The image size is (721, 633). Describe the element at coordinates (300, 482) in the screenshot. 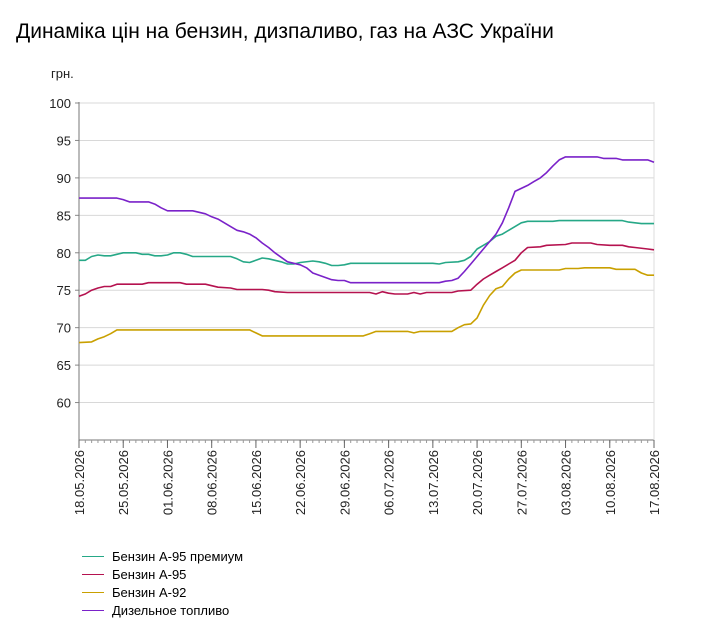

I see `x-tick-label: 22.06.2026` at that location.